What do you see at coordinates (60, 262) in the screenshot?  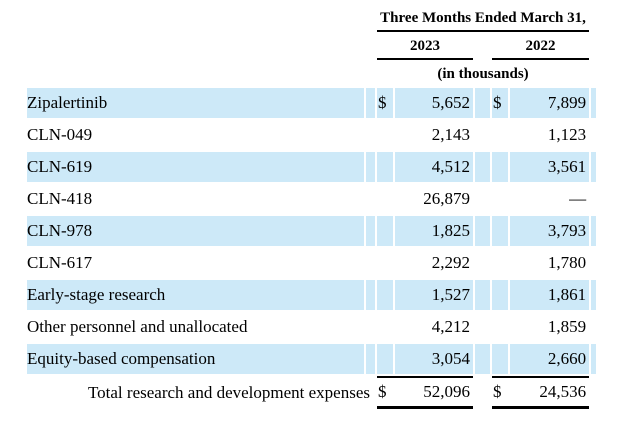 I see `row-label: CLN-617` at bounding box center [60, 262].